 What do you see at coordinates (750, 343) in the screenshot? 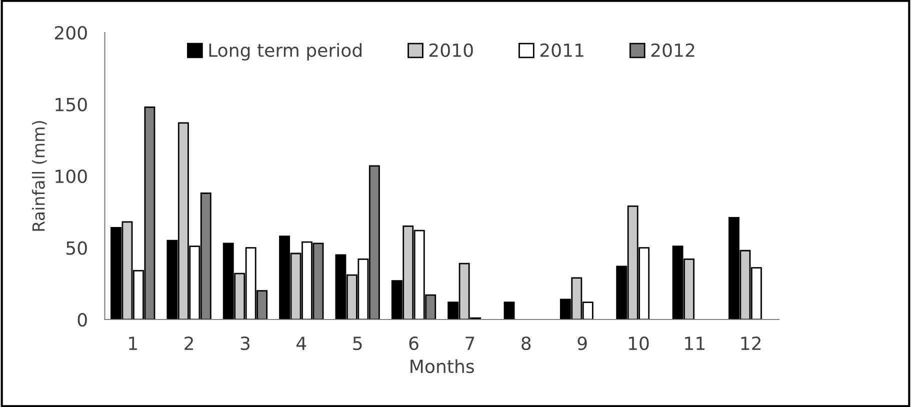
I see `x-tick-label: 12` at bounding box center [750, 343].